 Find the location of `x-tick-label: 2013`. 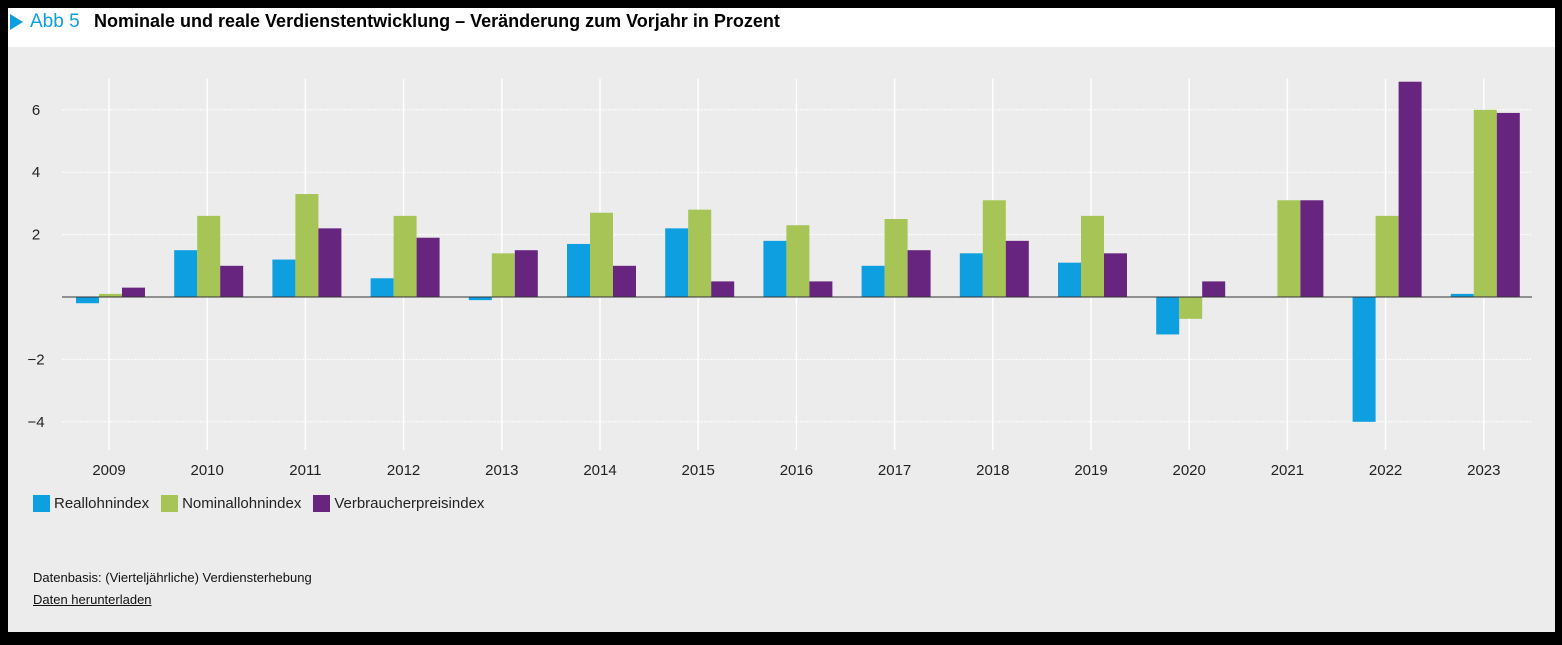

x-tick-label: 2013 is located at coordinates (501, 470).